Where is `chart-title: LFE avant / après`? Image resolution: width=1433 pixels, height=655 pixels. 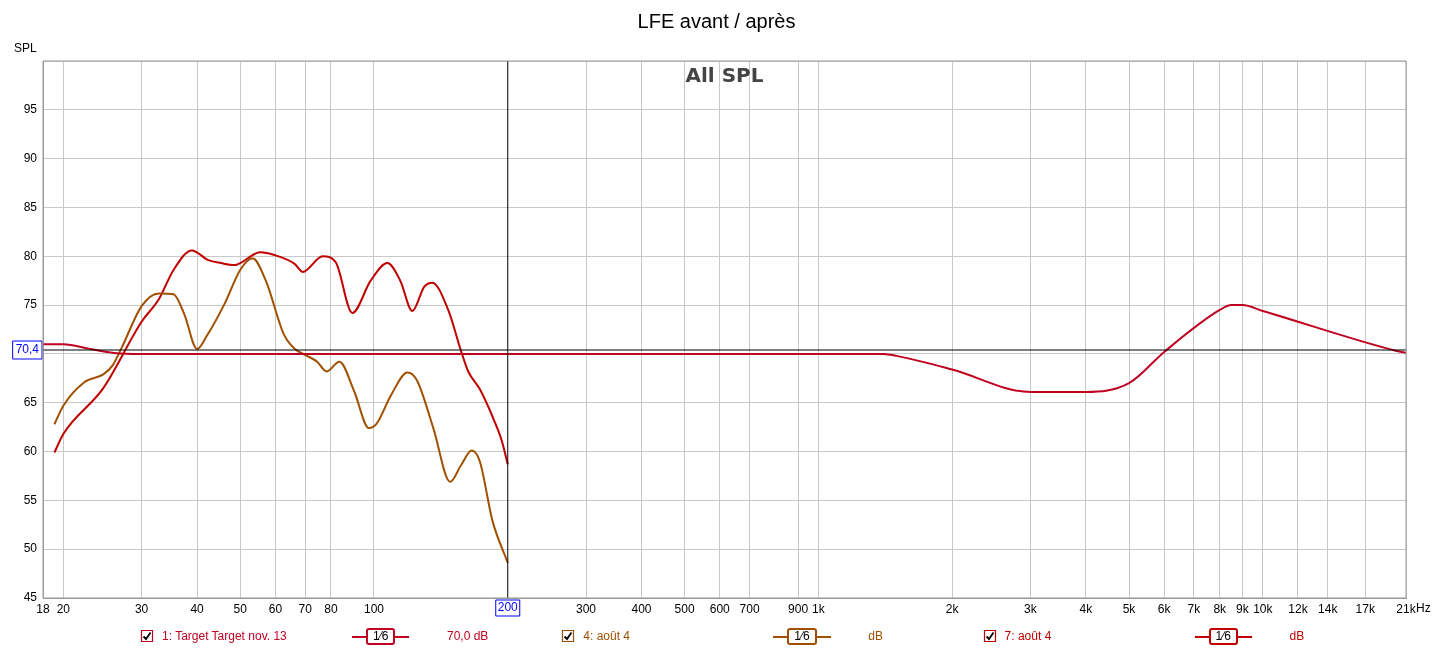 chart-title: LFE avant / après is located at coordinates (716, 20).